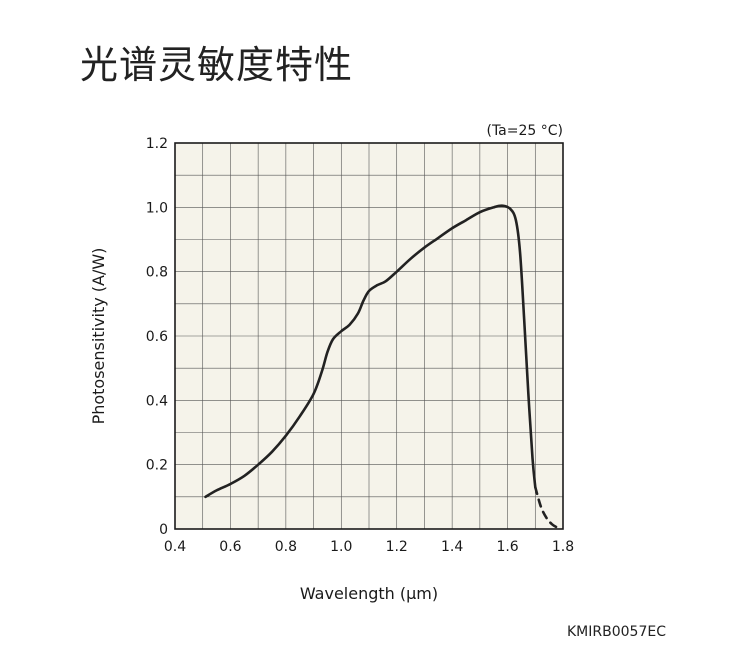 Image resolution: width=751 pixels, height=670 pixels. Describe the element at coordinates (157, 208) in the screenshot. I see `y-tick-label: 1.0` at that location.